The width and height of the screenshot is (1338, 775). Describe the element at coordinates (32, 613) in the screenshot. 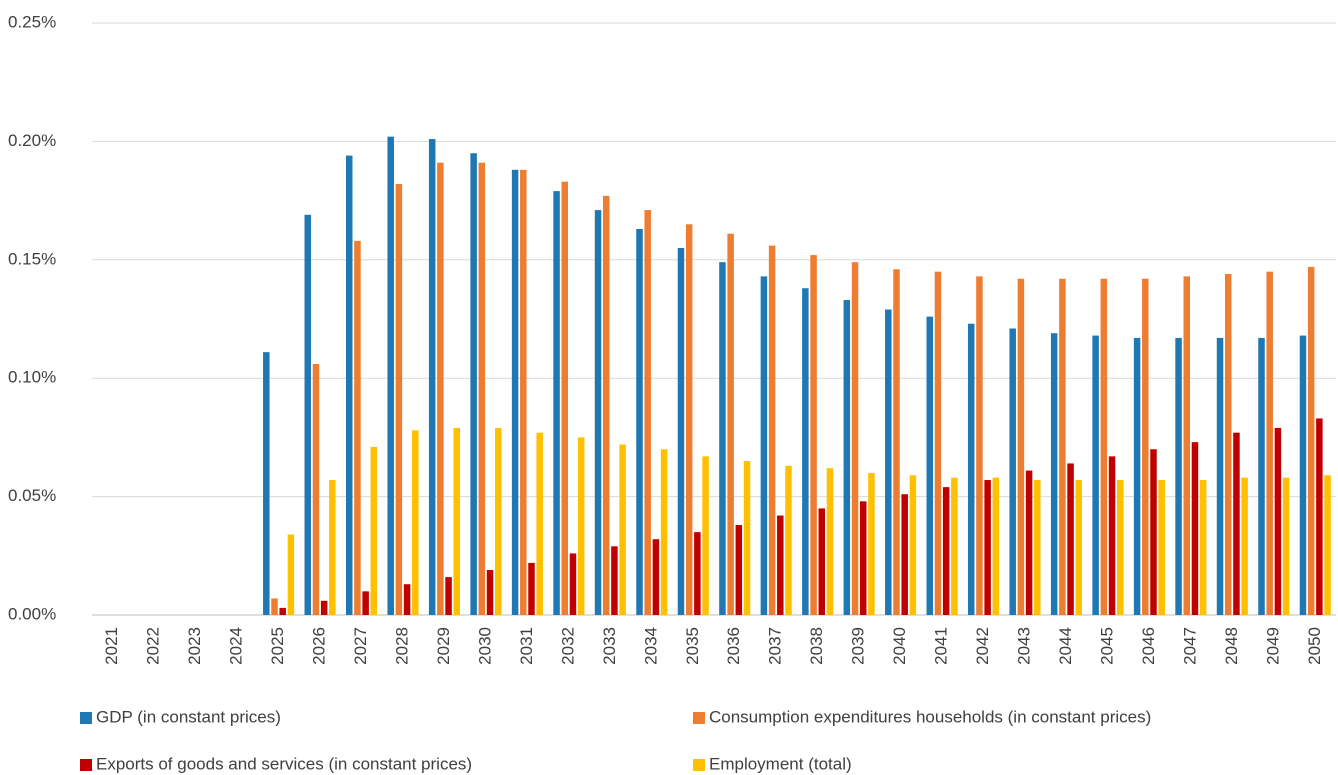

I see `y-tick-label: 0.00%` at that location.